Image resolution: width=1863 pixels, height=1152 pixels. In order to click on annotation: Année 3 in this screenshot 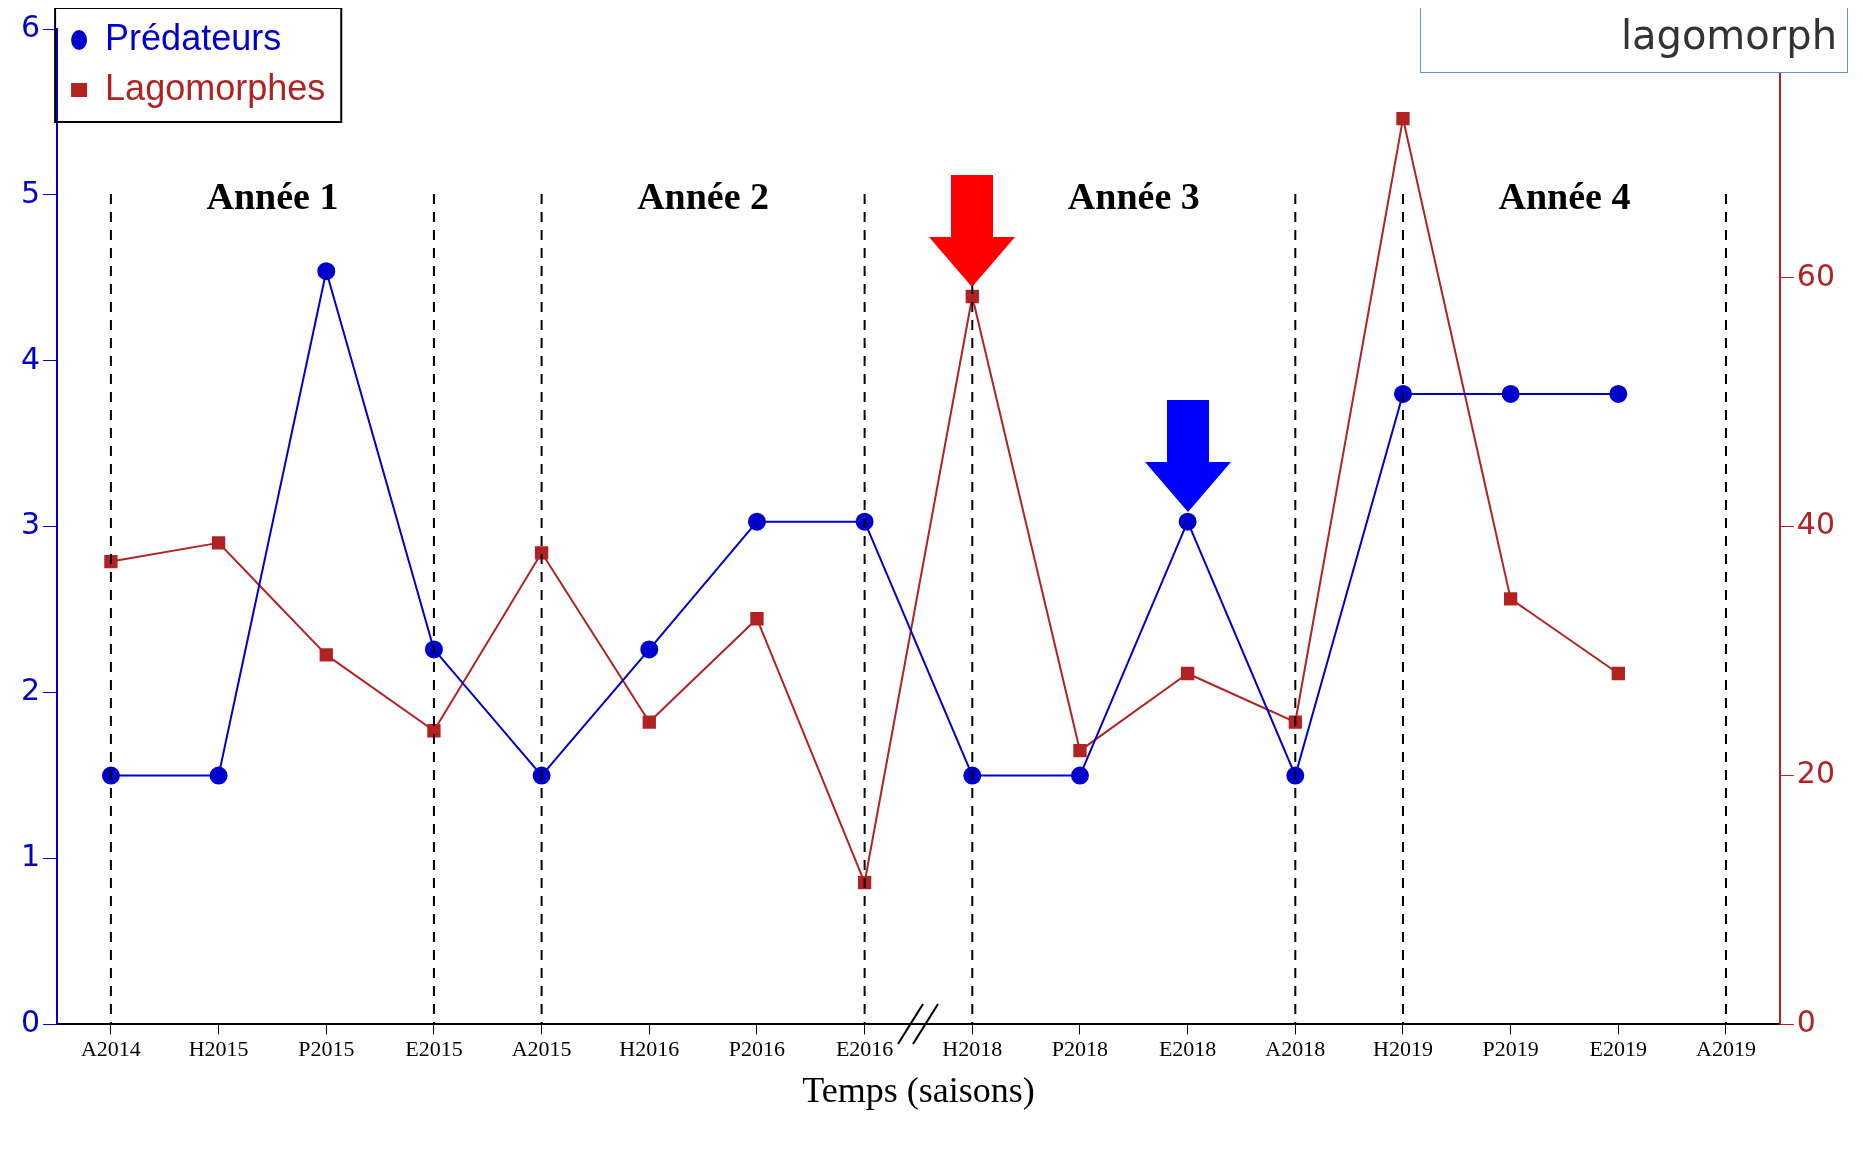, I will do `click(1133, 195)`.